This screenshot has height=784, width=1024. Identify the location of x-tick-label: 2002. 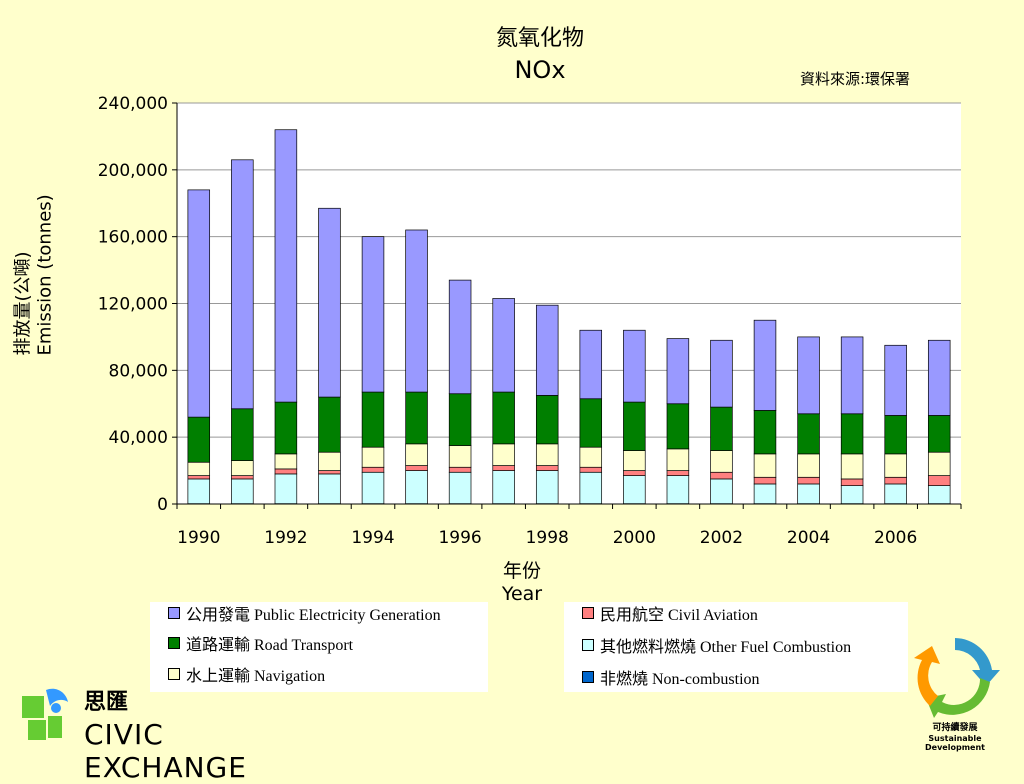
(721, 538).